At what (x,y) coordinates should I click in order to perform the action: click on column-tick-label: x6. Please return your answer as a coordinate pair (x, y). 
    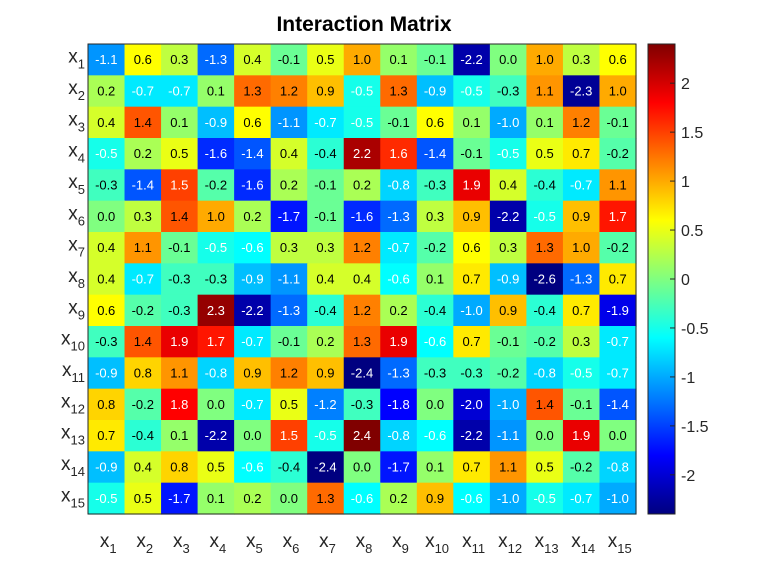
    Looking at the image, I should click on (291, 543).